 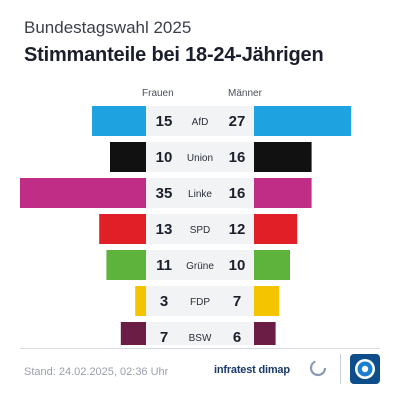 What do you see at coordinates (283, 157) in the screenshot?
I see `bar-maenner-union` at bounding box center [283, 157].